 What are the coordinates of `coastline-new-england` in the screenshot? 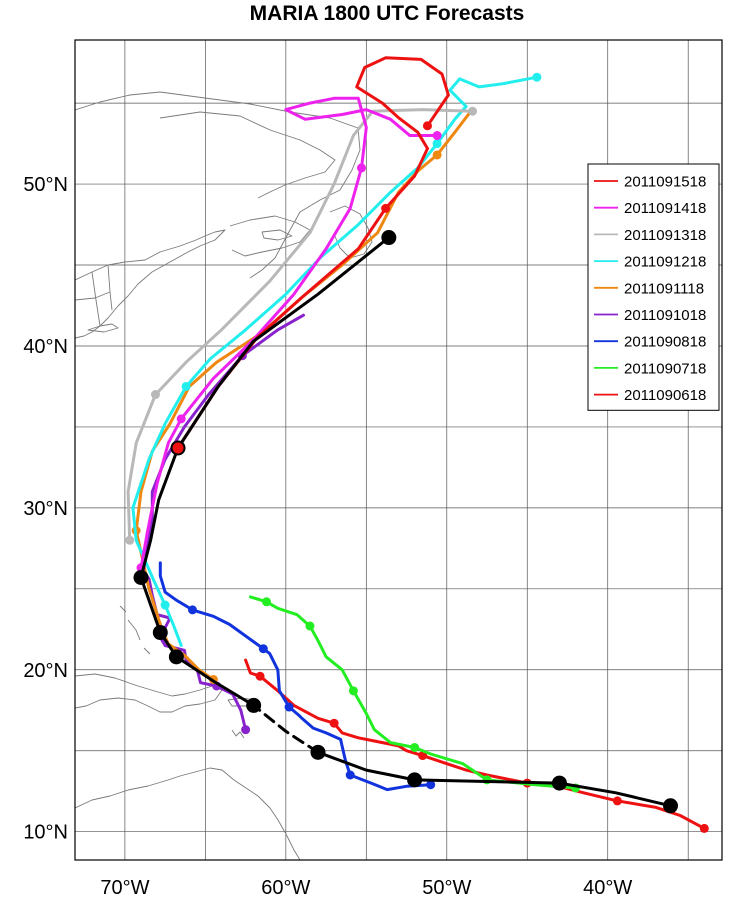 It's located at (150, 284).